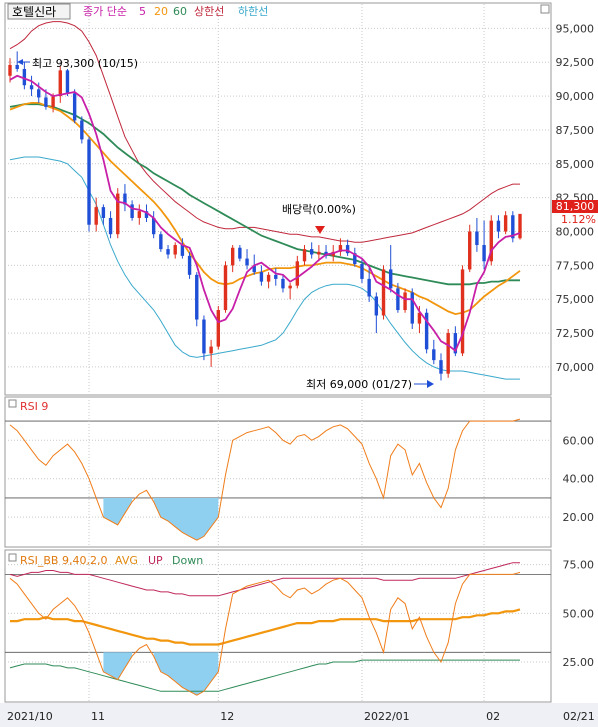 Image resolution: width=598 pixels, height=727 pixels. I want to click on rsi-bb-avg-line, so click(265, 627).